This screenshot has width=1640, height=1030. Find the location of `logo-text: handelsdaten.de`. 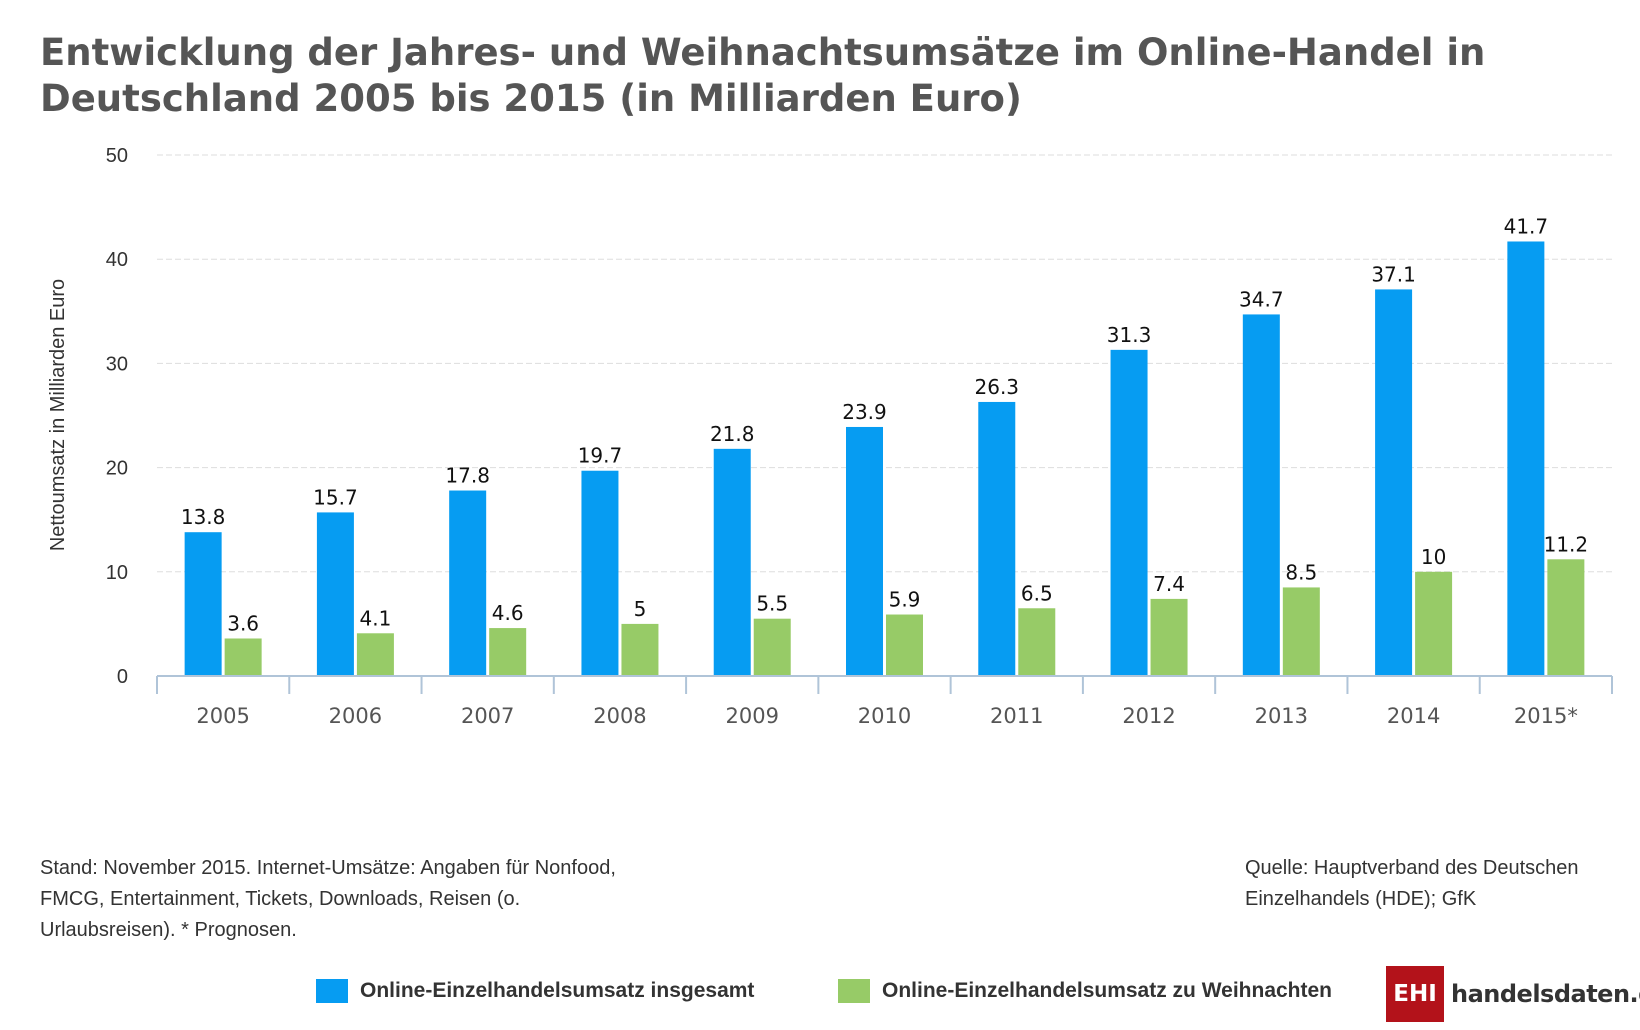

logo-text: handelsdaten.de is located at coordinates (1545, 994).